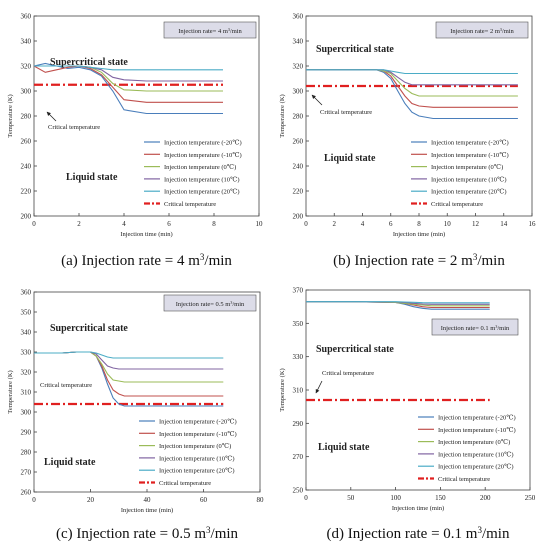 The height and width of the screenshot is (550, 542). What do you see at coordinates (147, 533) in the screenshot?
I see `caption-3: (c) Injection rate = 0.5 m3/min` at bounding box center [147, 533].